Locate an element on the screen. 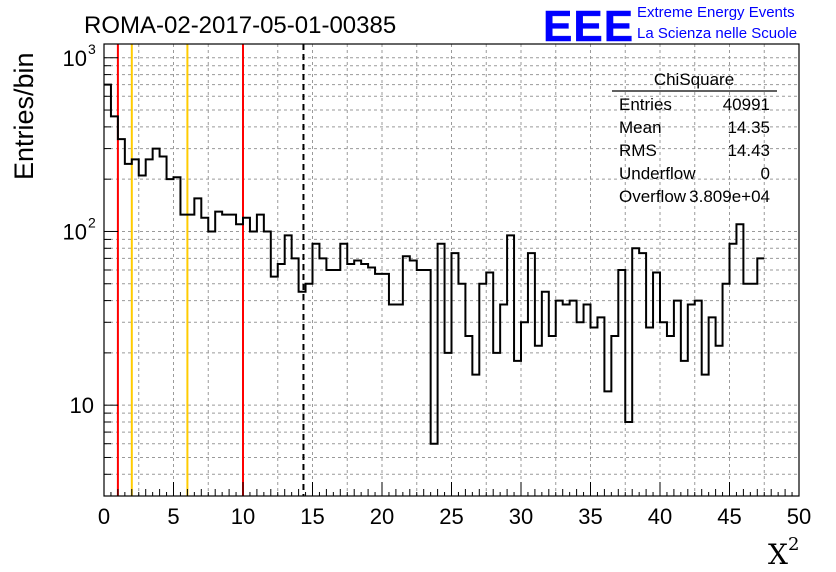  y-tick-label-exponent: 3 is located at coordinates (92, 49).